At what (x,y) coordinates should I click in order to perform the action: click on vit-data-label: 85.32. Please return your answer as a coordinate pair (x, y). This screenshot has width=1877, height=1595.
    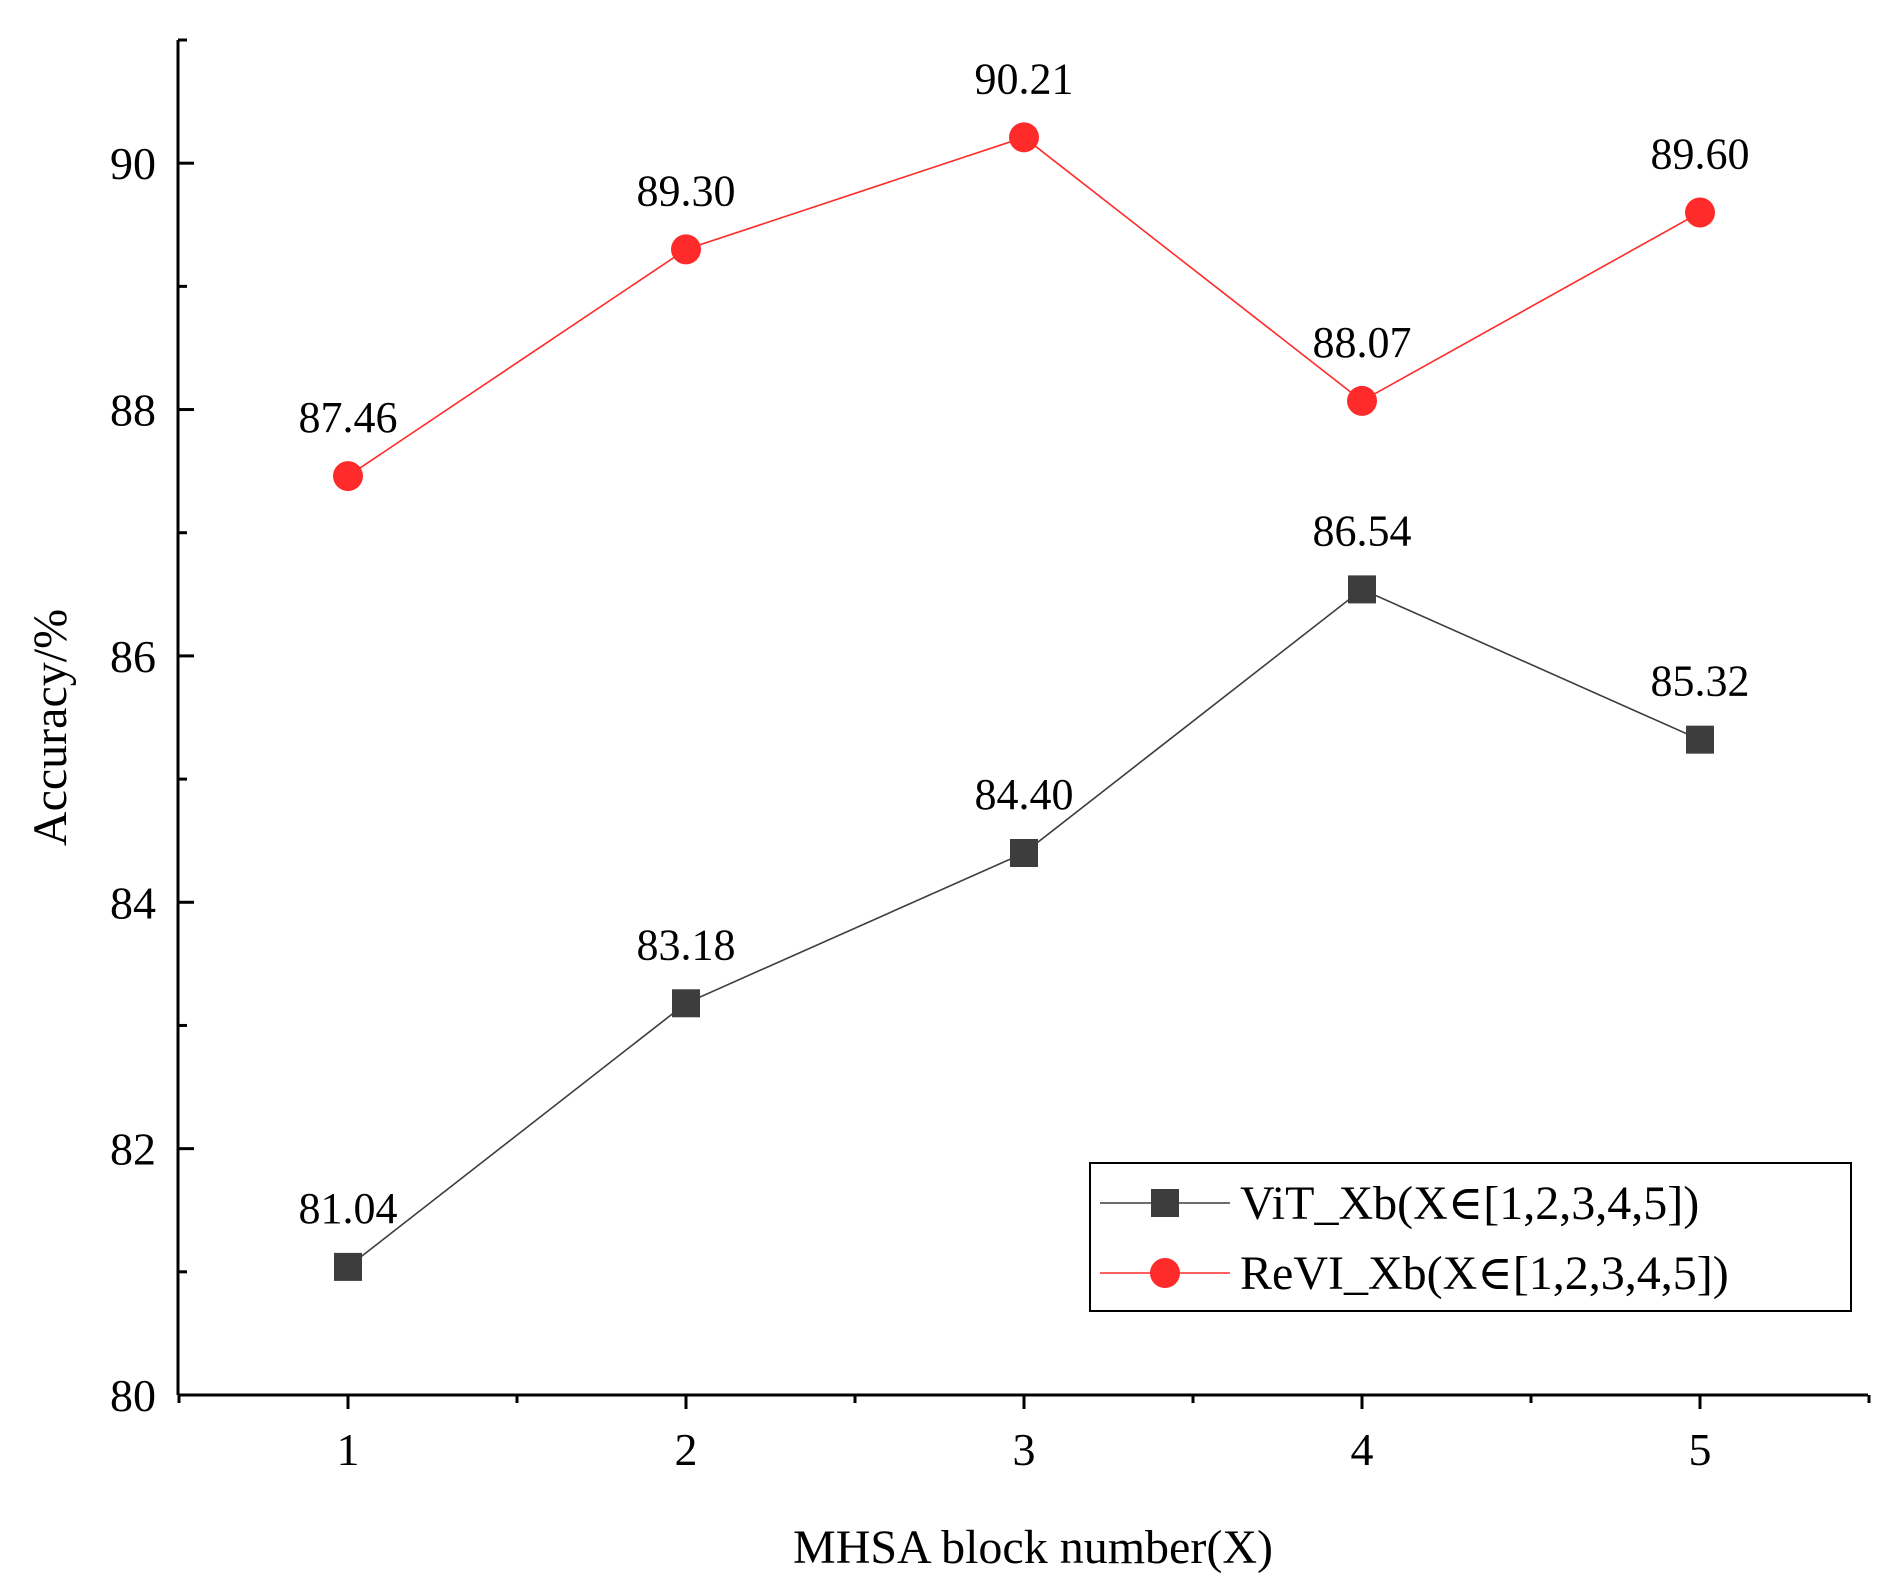
    Looking at the image, I should click on (1700, 681).